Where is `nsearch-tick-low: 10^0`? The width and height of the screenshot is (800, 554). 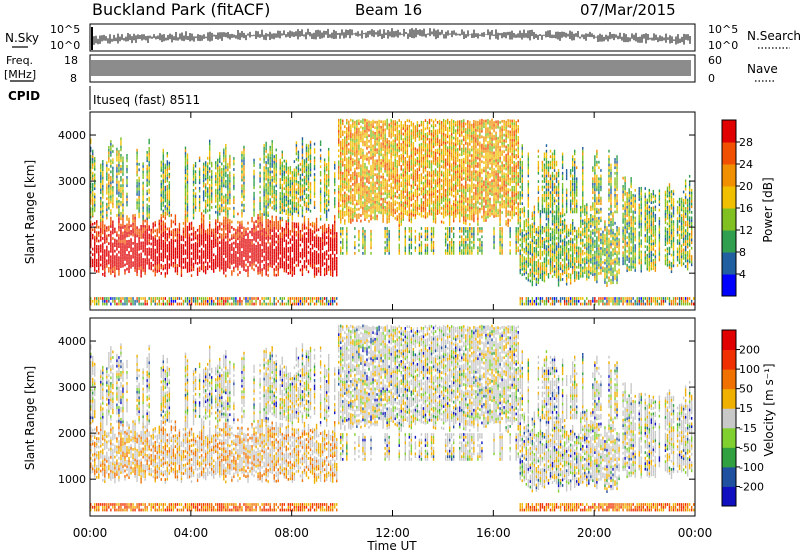 nsearch-tick-low: 10^0 is located at coordinates (723, 45).